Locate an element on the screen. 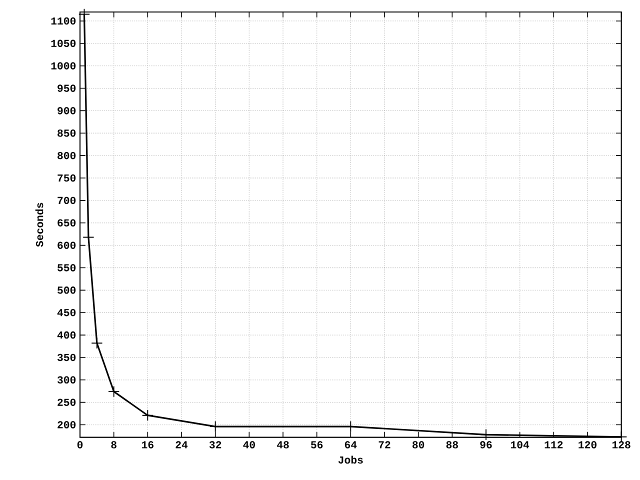  y-tick-label: 1050 is located at coordinates (63, 44).